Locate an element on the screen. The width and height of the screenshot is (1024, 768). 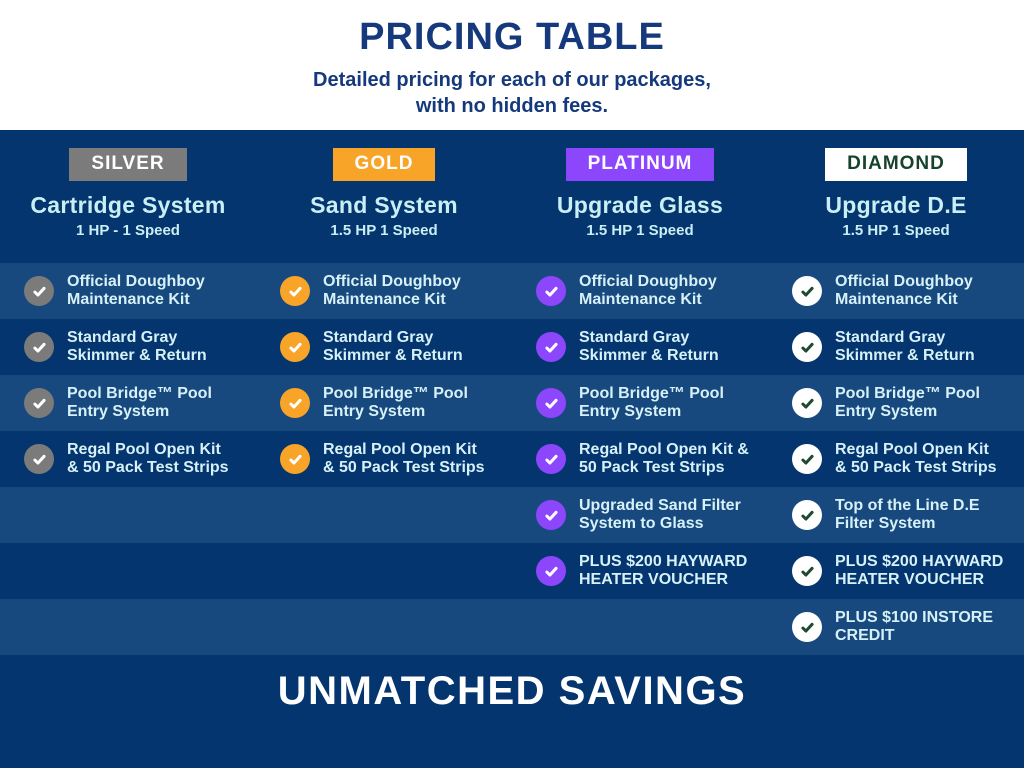
column-title: Cartridge System is located at coordinates (128, 204).